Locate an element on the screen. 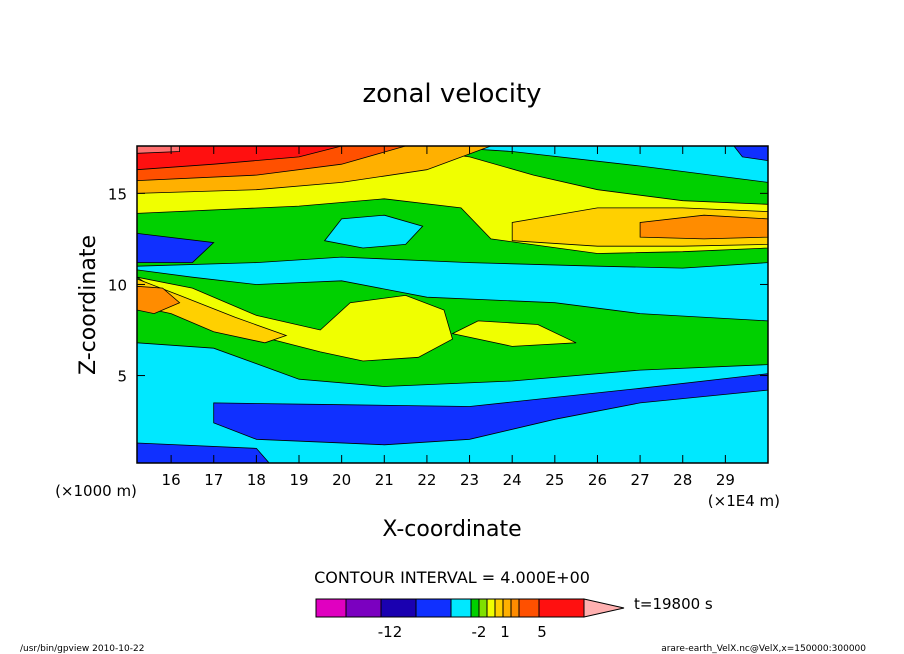 This screenshot has width=904, height=654. x-tick-label: 28 is located at coordinates (682, 480).